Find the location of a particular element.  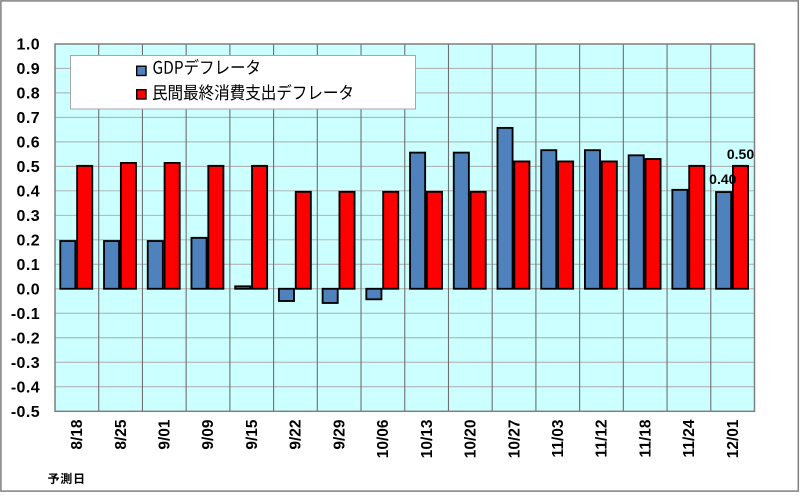

svg-text: -0.3 is located at coordinates (25, 363).